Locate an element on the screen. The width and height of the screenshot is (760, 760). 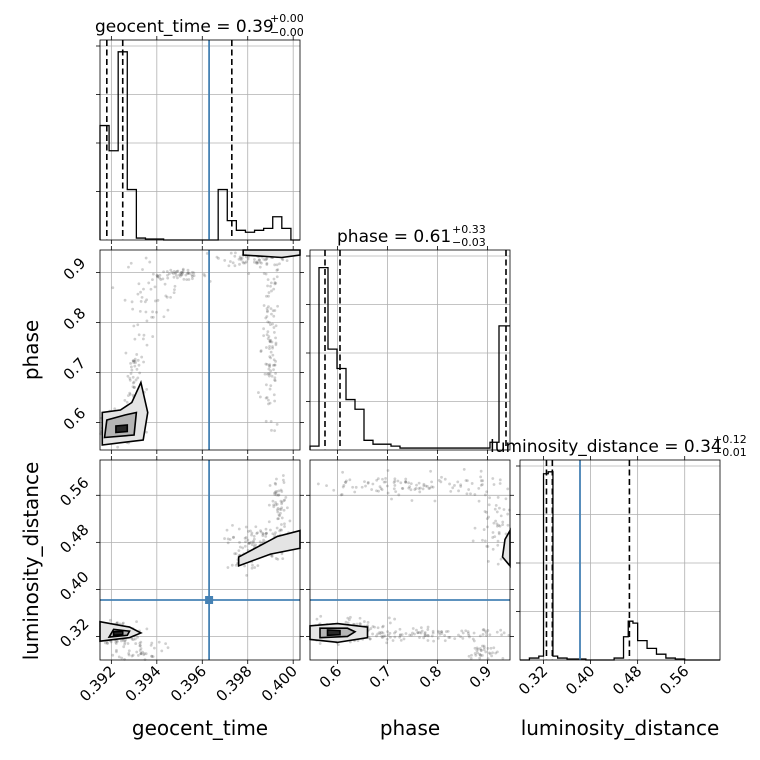
tick-label-x-geocent_time: 0.394 is located at coordinates (143, 683).